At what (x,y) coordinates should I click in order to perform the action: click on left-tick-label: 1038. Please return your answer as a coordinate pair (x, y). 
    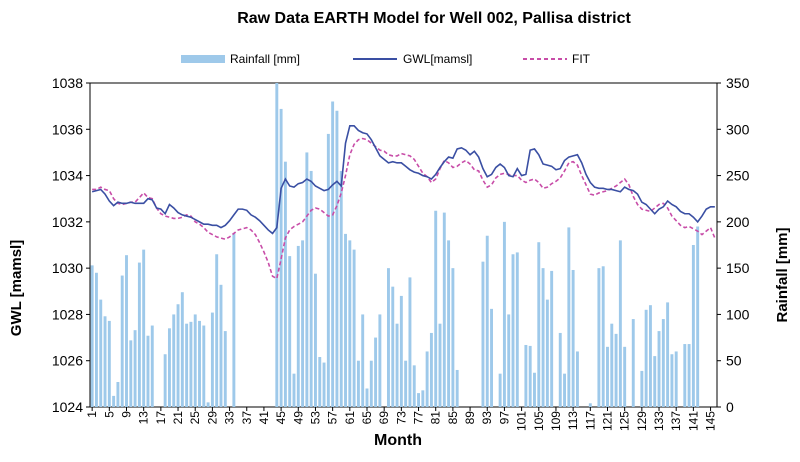
    Looking at the image, I should click on (67, 83).